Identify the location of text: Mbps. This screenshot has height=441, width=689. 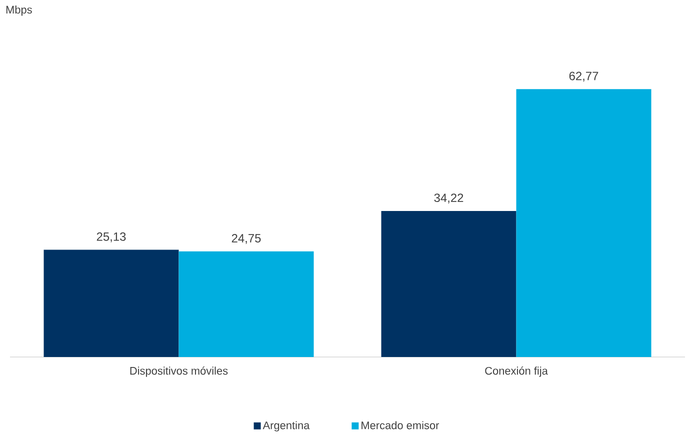
(19, 11).